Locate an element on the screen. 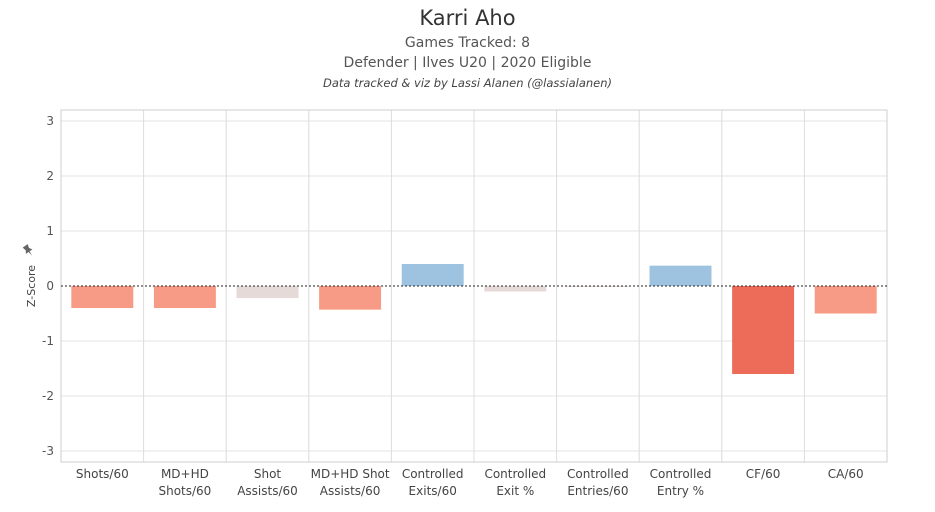  y-axis-label: Z-Score is located at coordinates (31, 286).